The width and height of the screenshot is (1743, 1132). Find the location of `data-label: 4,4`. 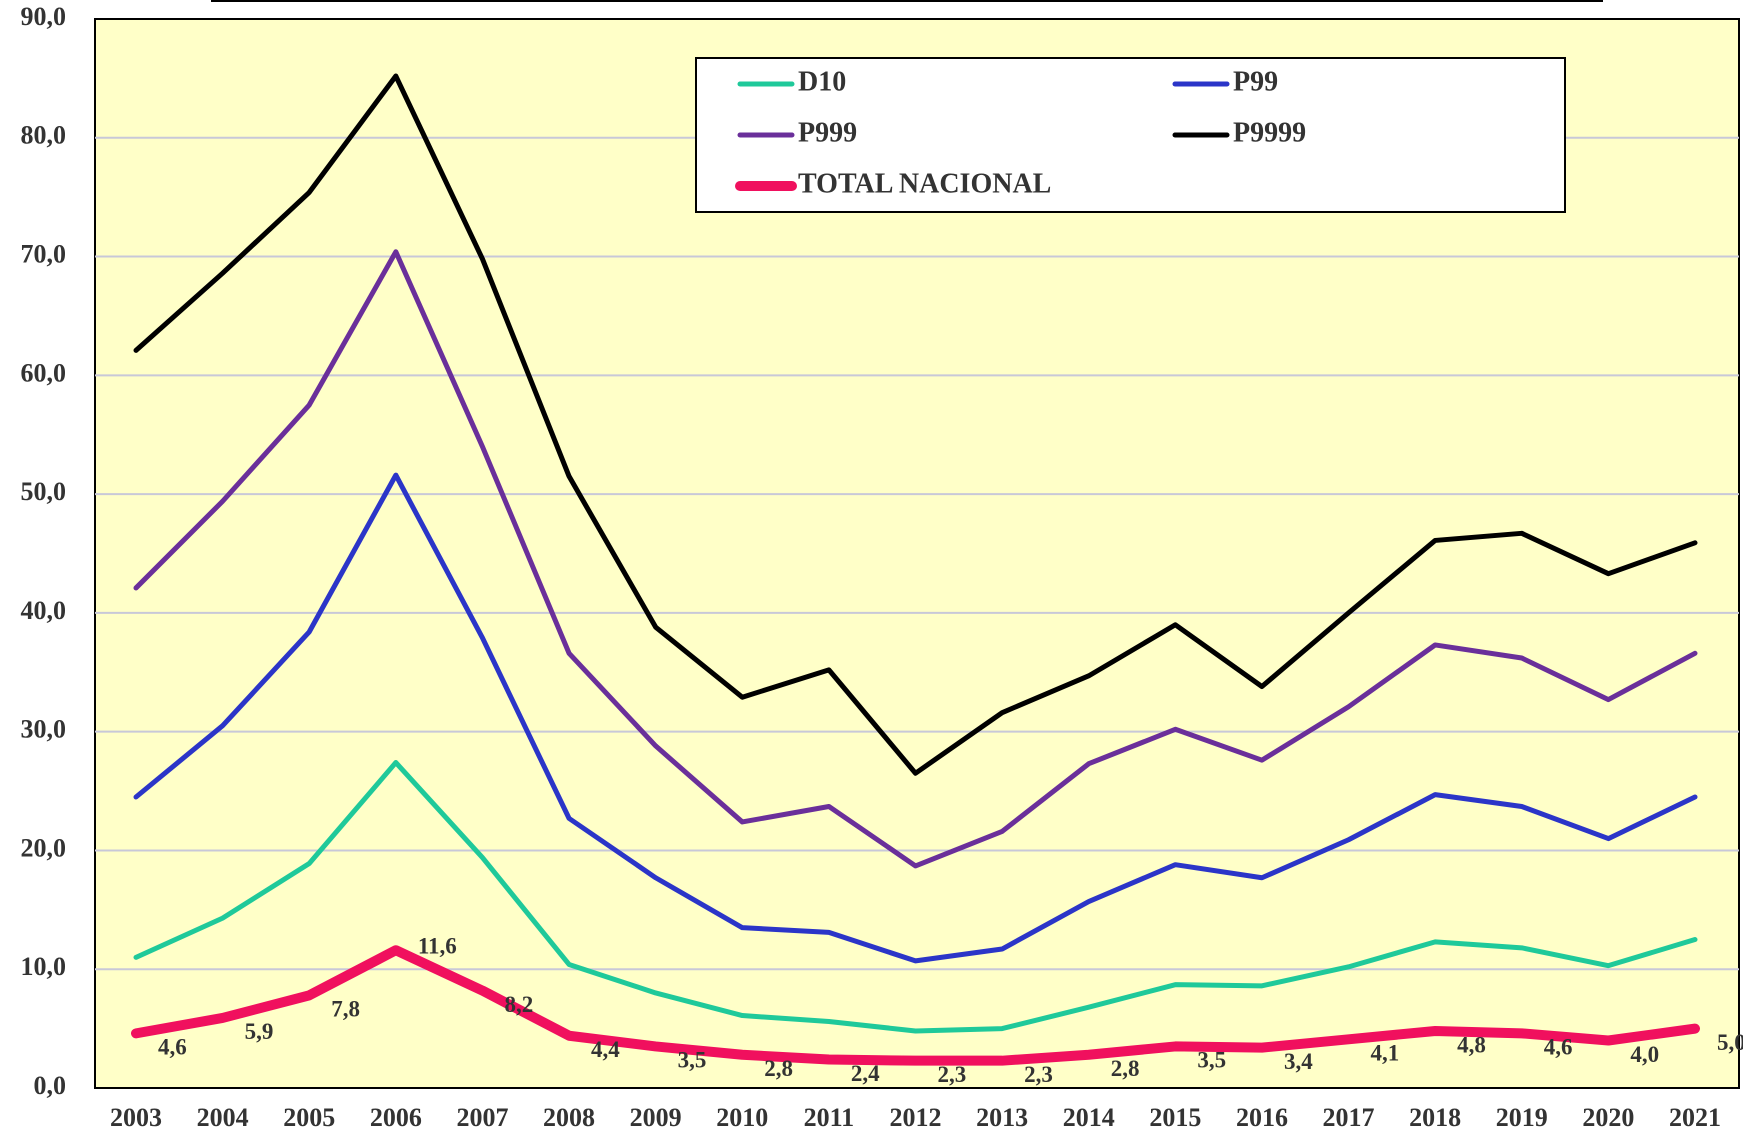

data-label: 4,4 is located at coordinates (605, 1049).